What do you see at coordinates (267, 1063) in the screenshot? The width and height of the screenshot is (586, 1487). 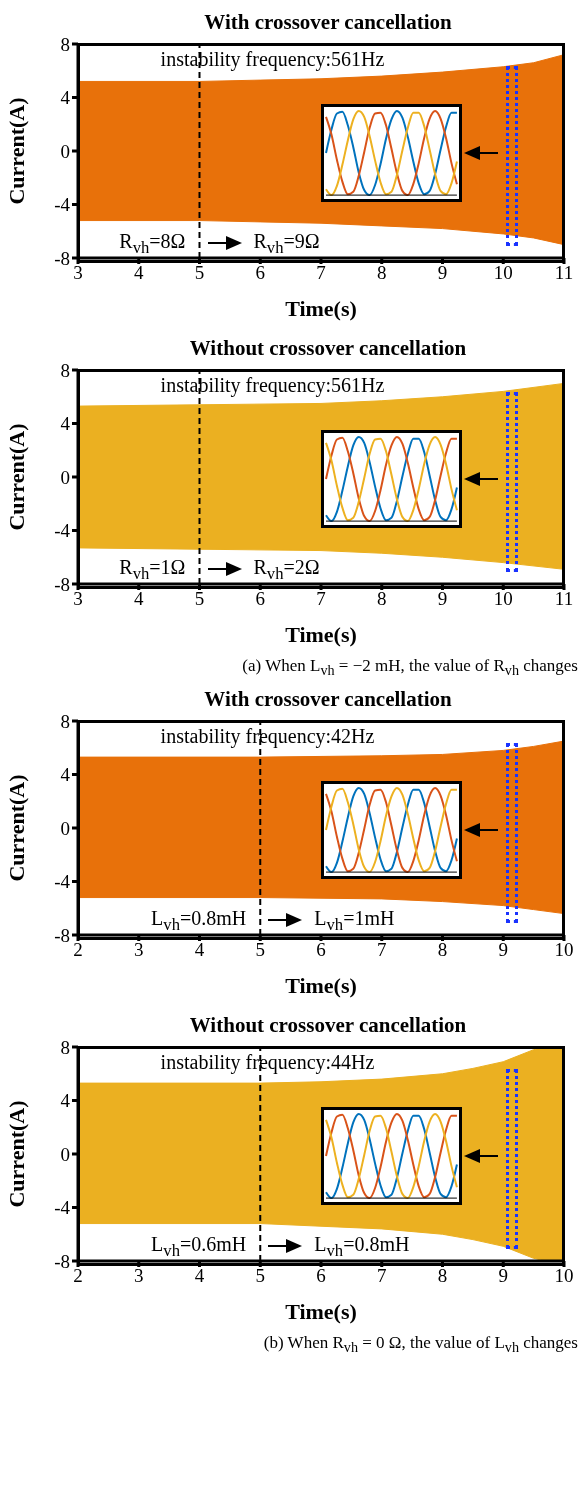 I see `annotation: instability frequency:44Hz` at bounding box center [267, 1063].